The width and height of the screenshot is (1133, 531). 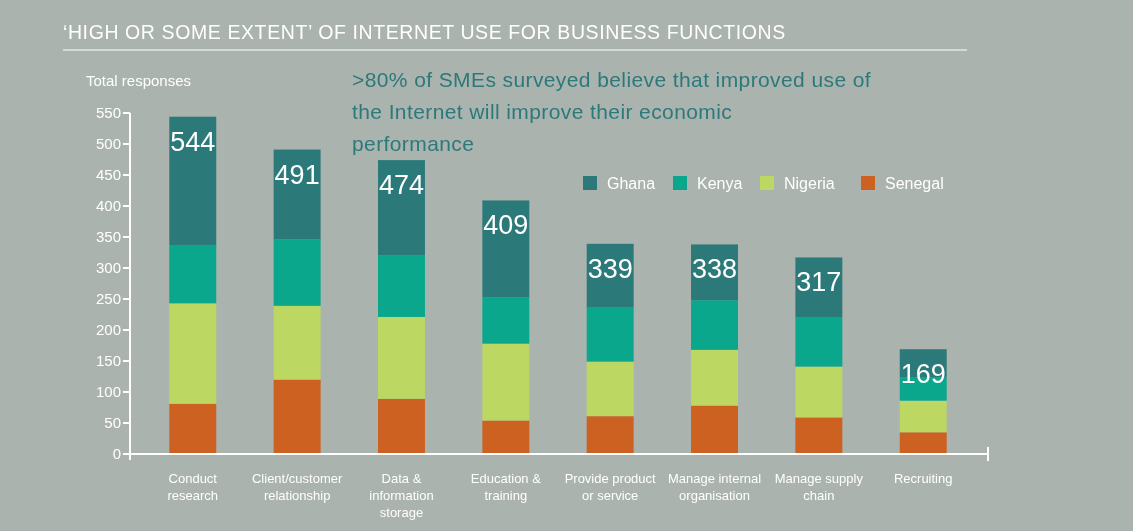 What do you see at coordinates (631, 183) in the screenshot?
I see `legend-label: Ghana` at bounding box center [631, 183].